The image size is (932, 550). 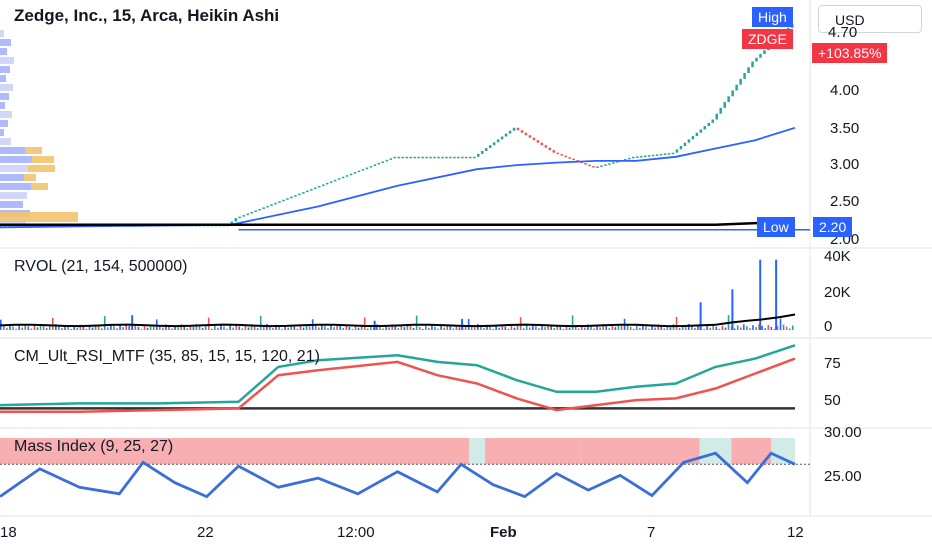 I want to click on rvol-tick-40k: 40K, so click(x=837, y=256).